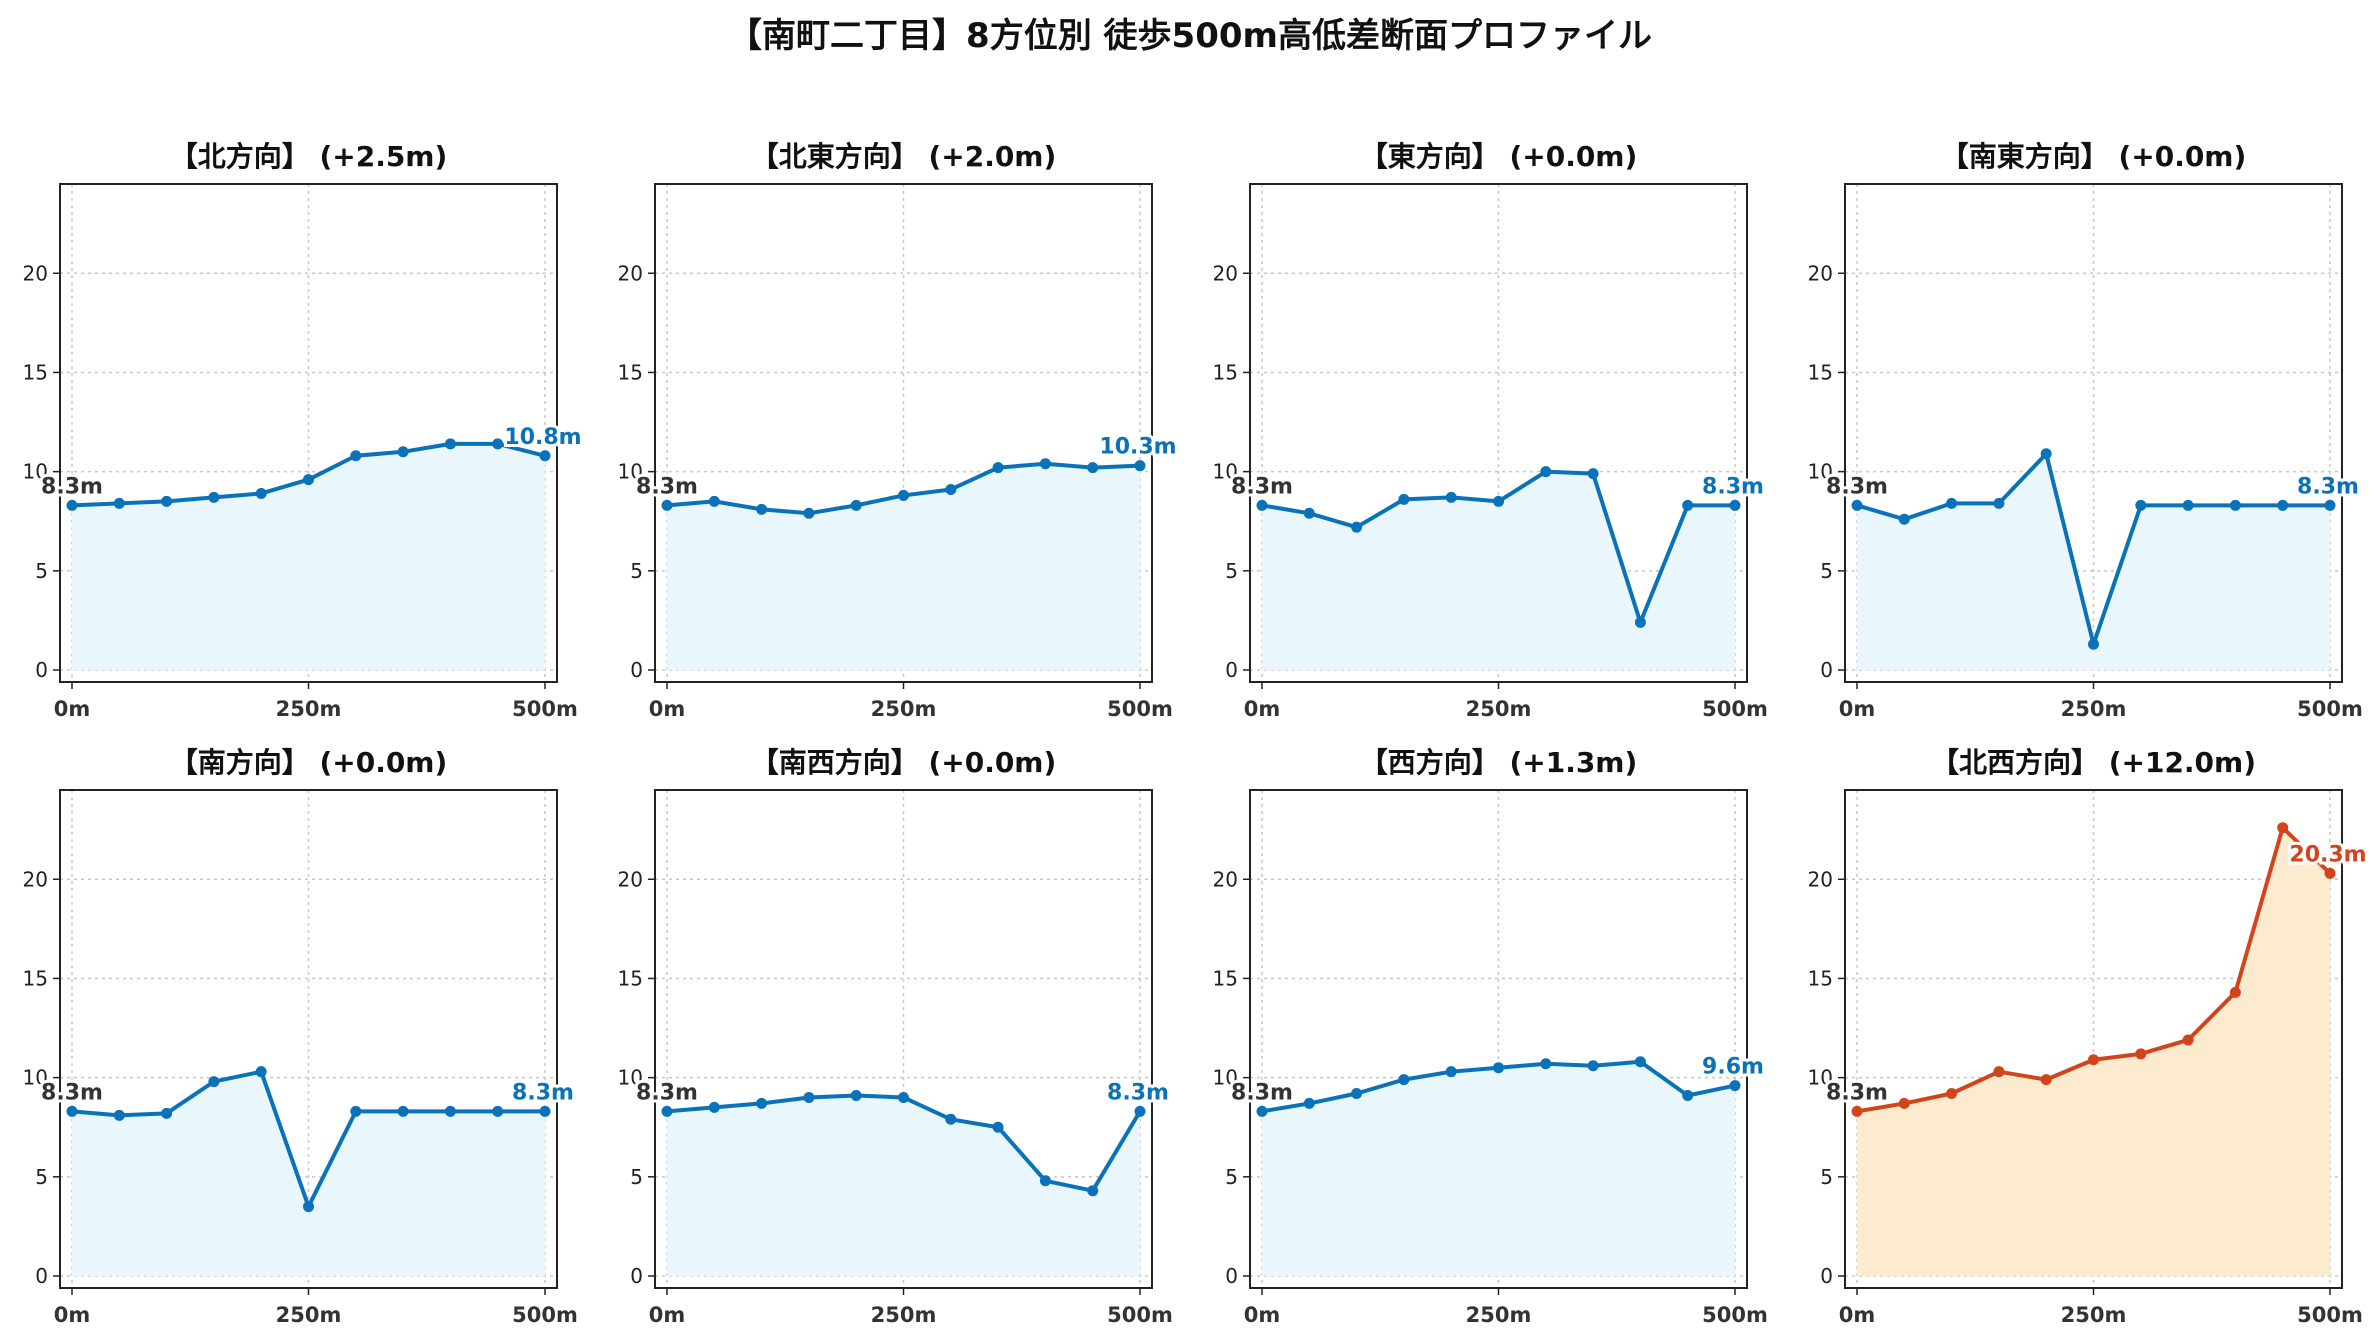 The image size is (2380, 1340). What do you see at coordinates (1137, 447) in the screenshot?
I see `end-elevation-label: 10.3m` at bounding box center [1137, 447].